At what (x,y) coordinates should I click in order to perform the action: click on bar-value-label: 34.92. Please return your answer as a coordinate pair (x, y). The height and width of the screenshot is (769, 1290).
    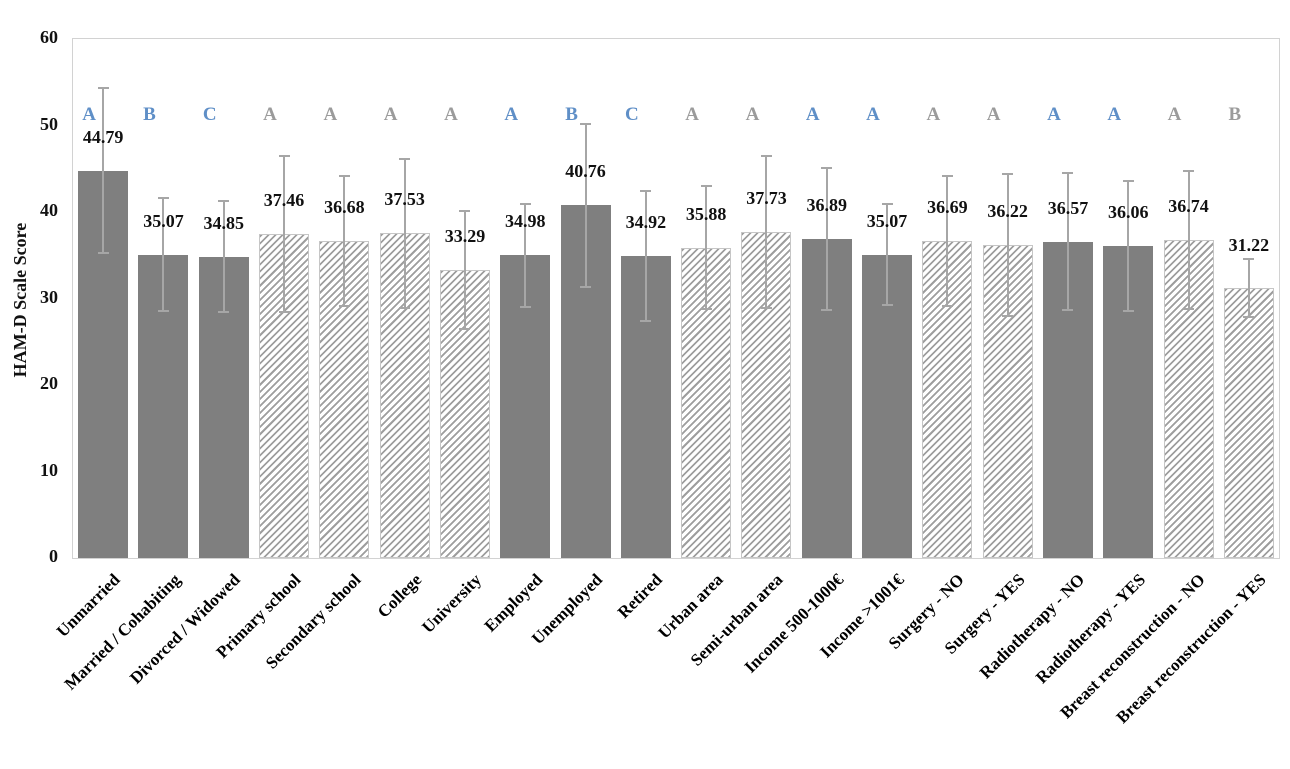
    Looking at the image, I should click on (646, 221).